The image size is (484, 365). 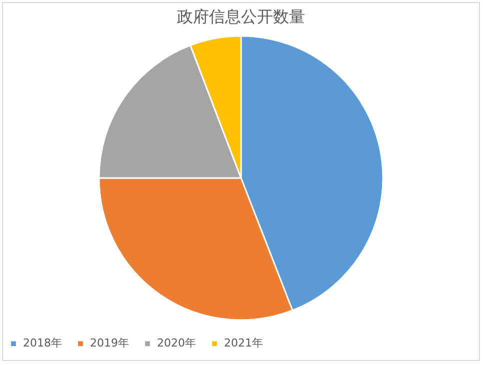 I want to click on chart-title: 政府信息公开数量, so click(x=241, y=16).